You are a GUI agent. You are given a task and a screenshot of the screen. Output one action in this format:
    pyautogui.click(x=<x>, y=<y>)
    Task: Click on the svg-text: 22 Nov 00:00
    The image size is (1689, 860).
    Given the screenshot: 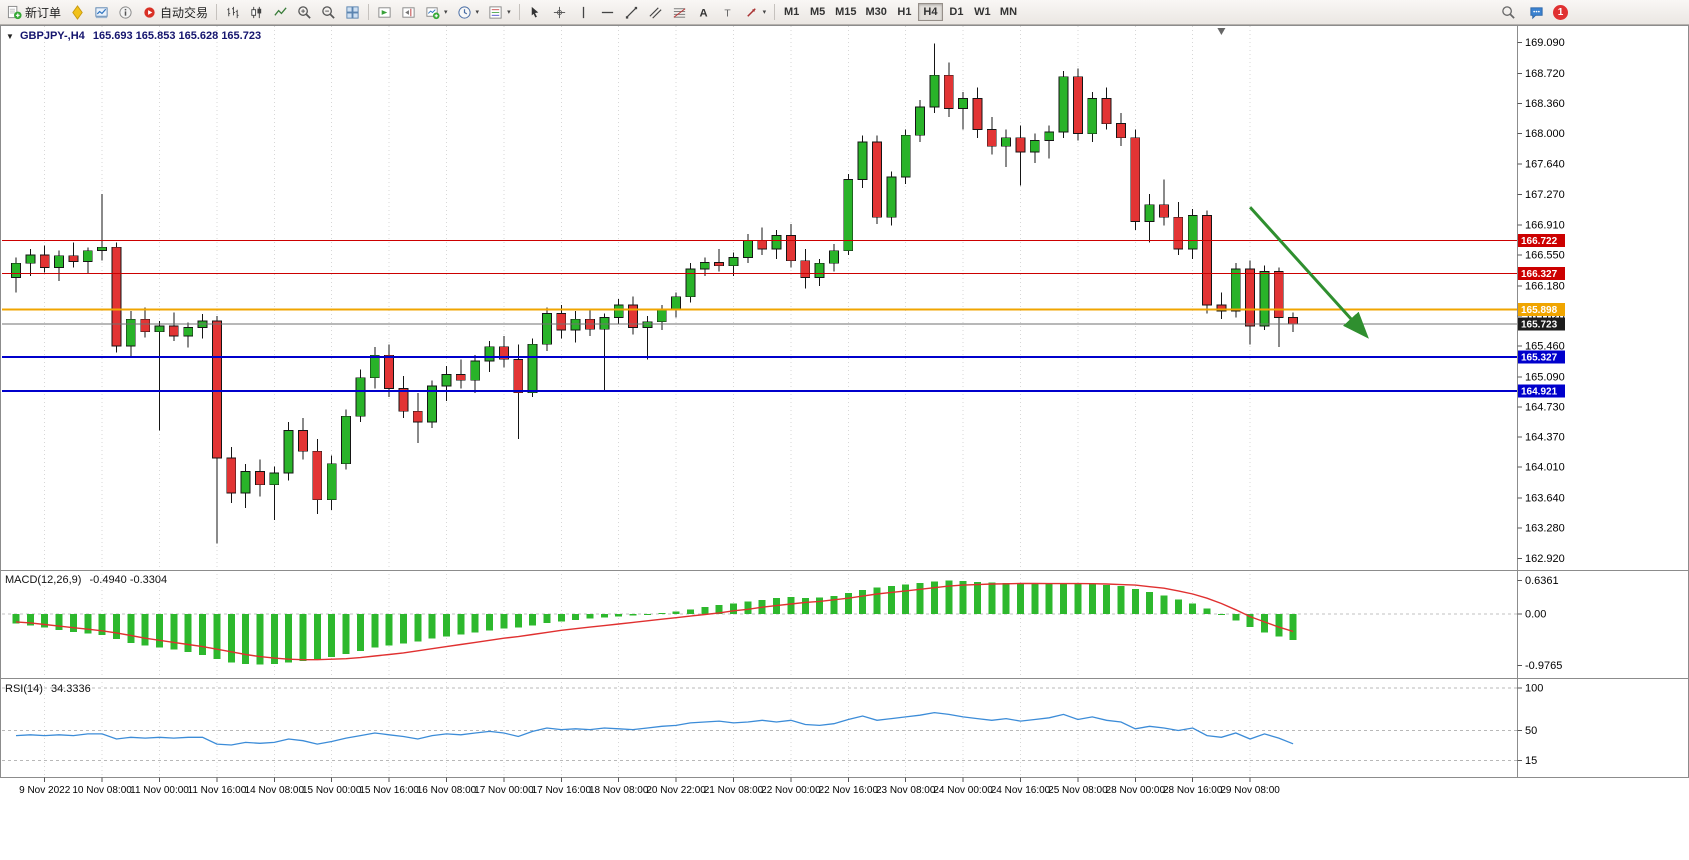 What is the action you would take?
    pyautogui.click(x=791, y=790)
    